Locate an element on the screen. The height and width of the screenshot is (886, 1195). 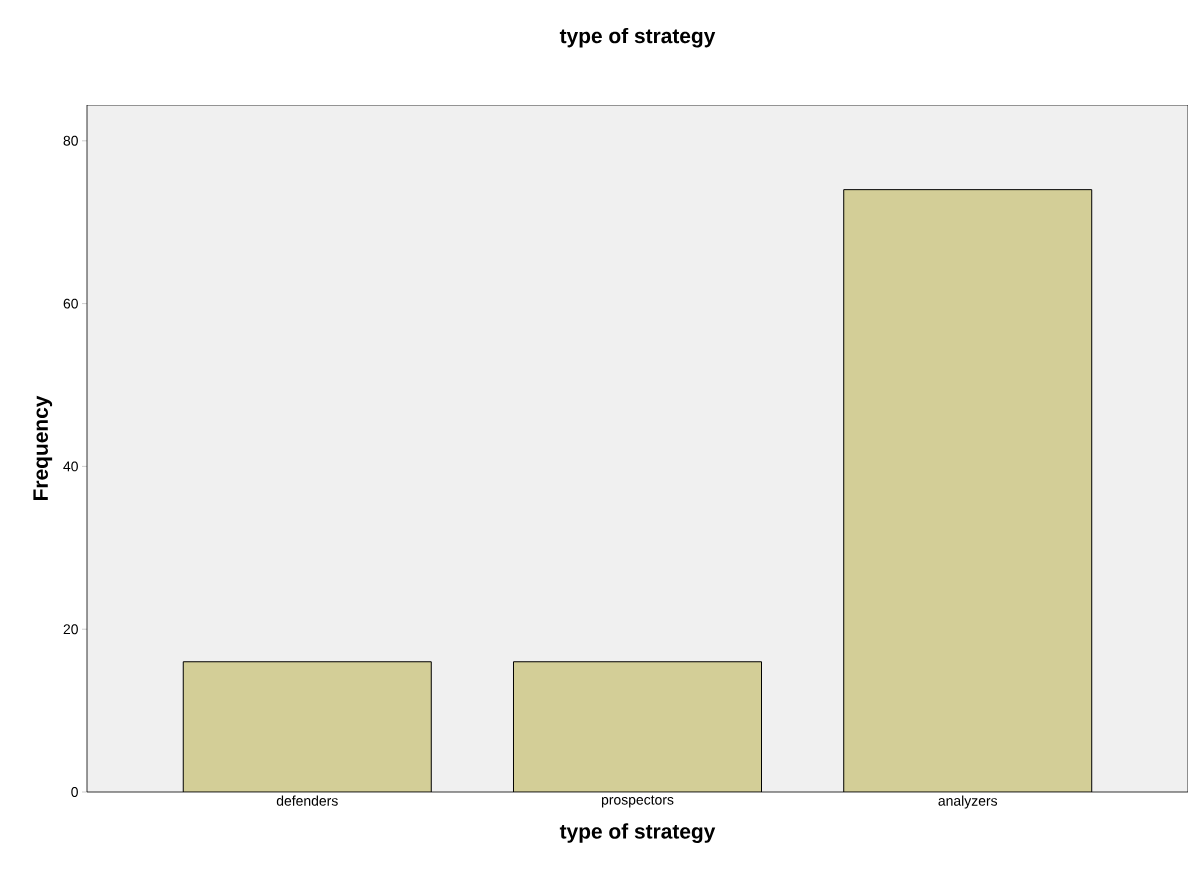
x-tick-label: defenders is located at coordinates (307, 800).